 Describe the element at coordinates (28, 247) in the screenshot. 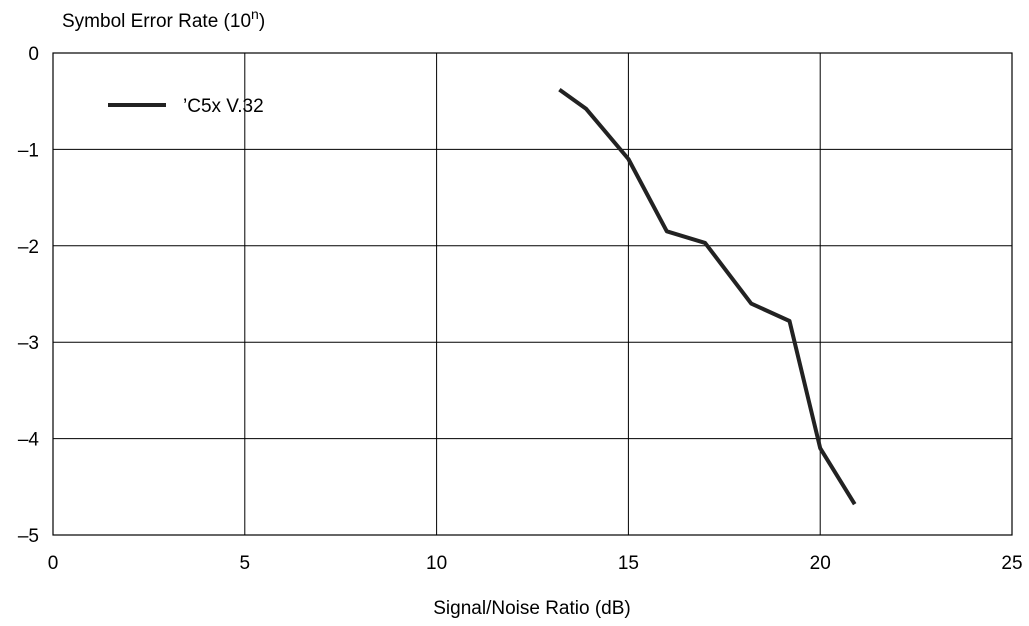

I see `y-tick-label-2: –2` at that location.